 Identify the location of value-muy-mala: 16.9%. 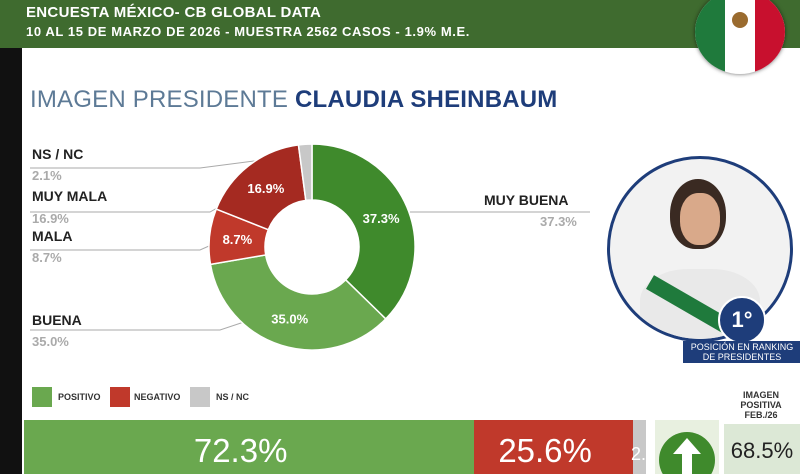
(50, 218).